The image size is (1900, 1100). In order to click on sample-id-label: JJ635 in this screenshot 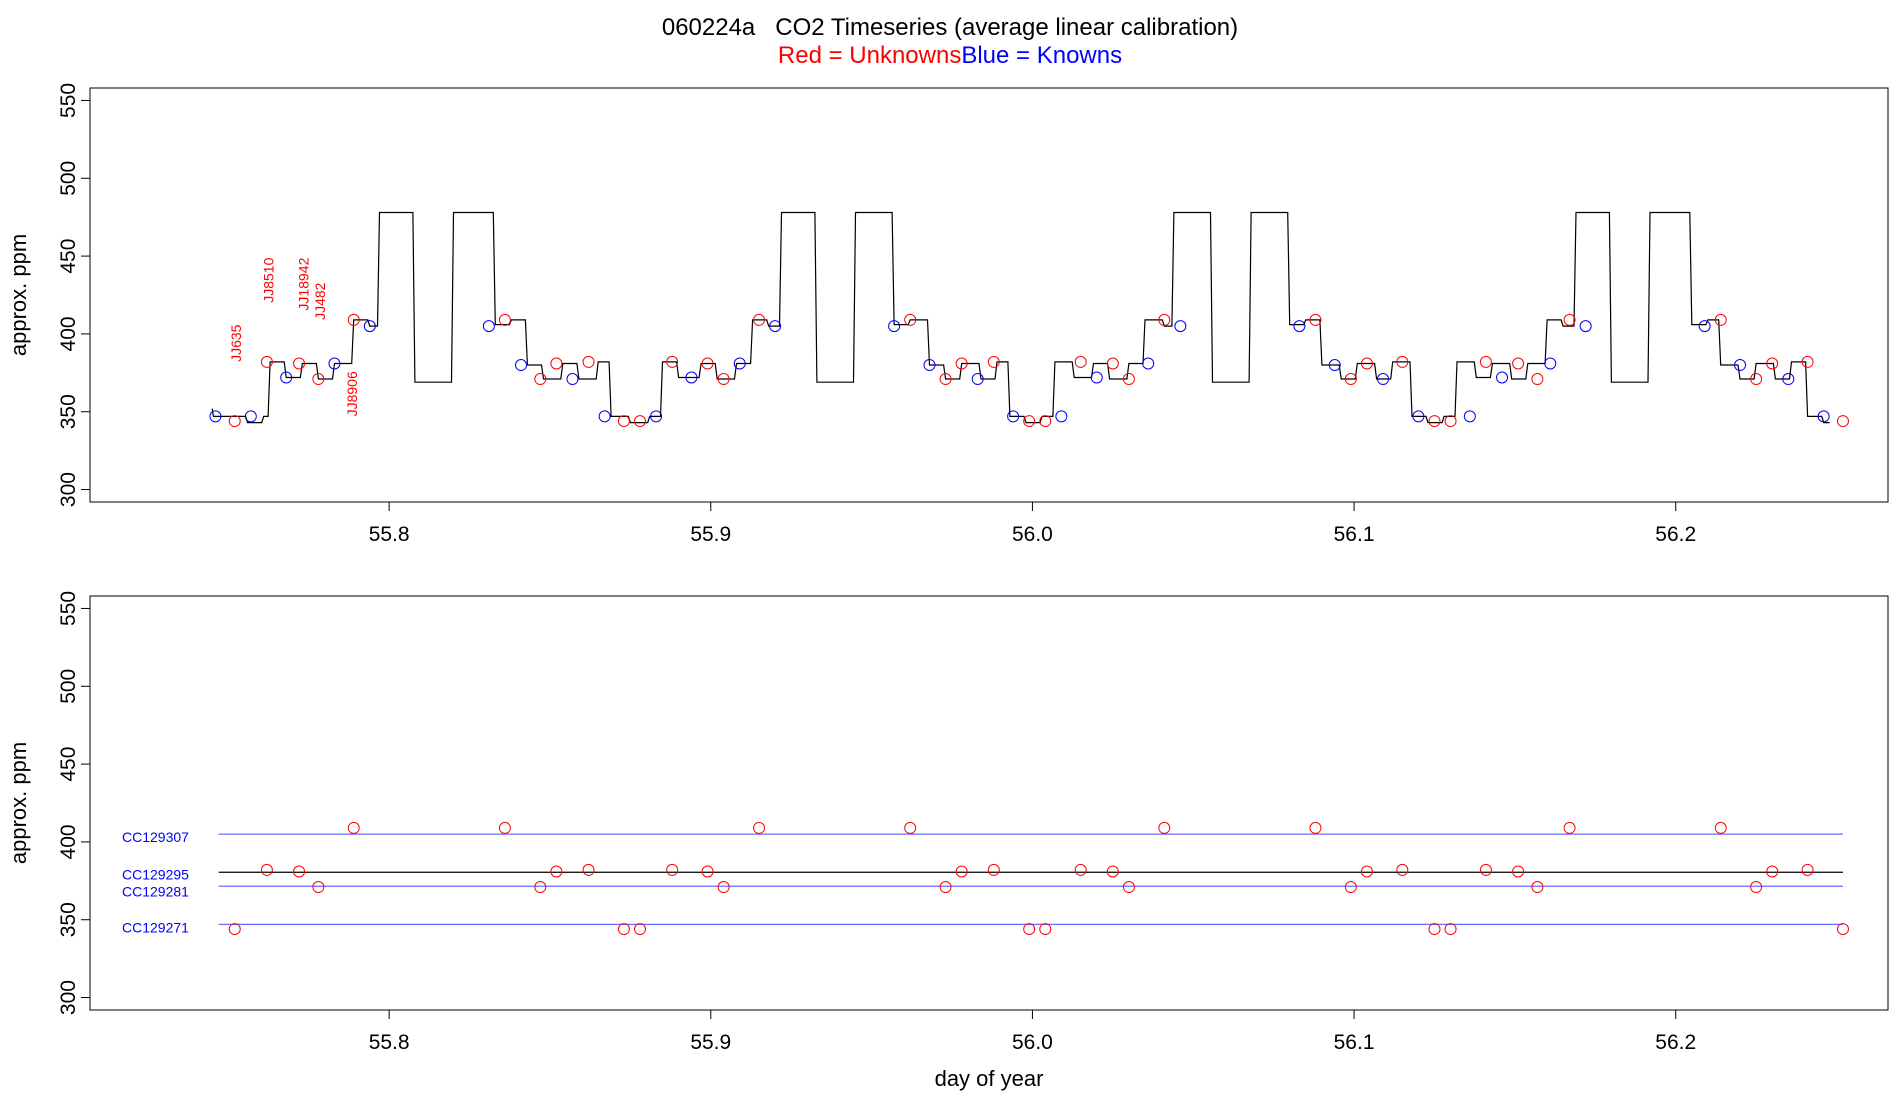, I will do `click(236, 343)`.